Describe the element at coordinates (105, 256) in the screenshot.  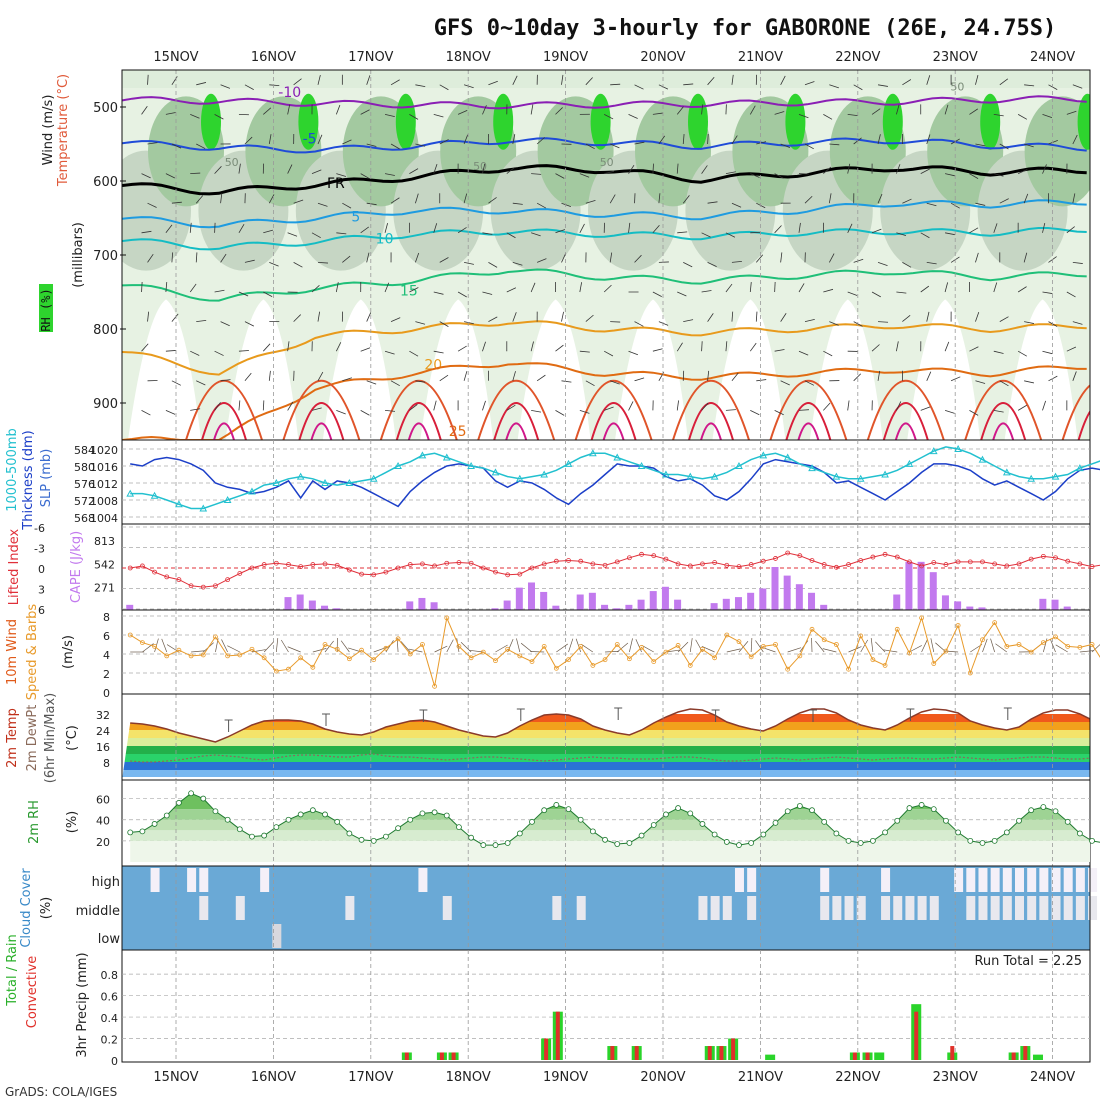
I see `pressure-tick-label: 700` at that location.